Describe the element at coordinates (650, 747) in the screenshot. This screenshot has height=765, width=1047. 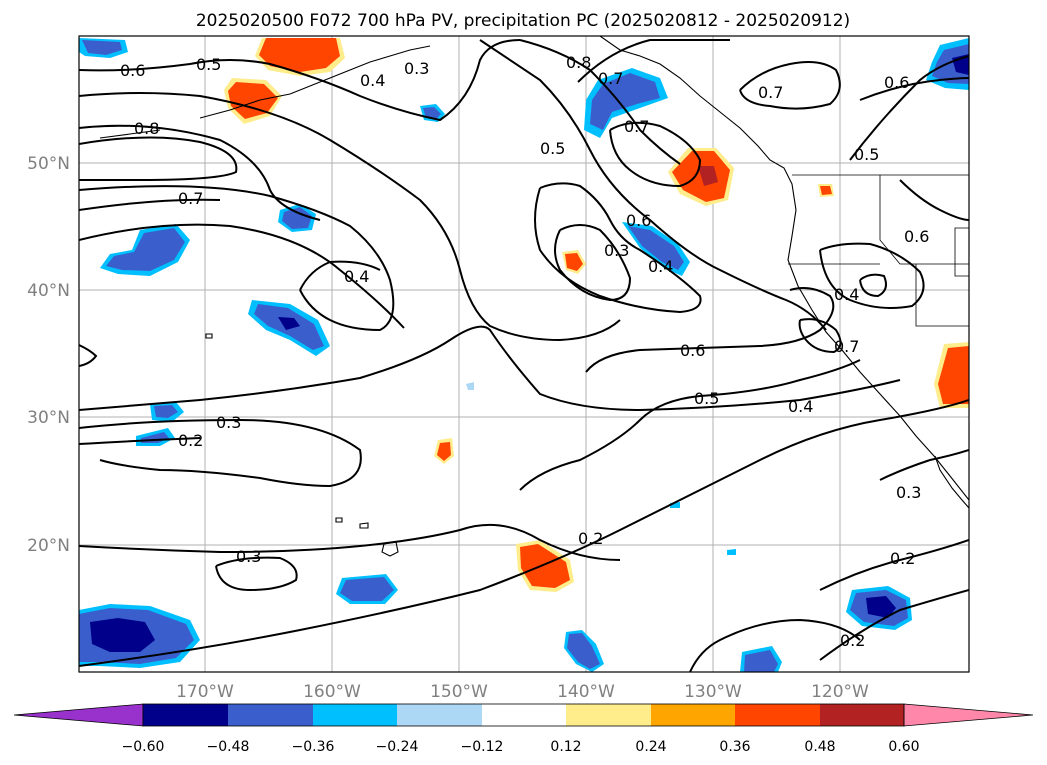
I see `colorbar-tick: 0.24` at that location.